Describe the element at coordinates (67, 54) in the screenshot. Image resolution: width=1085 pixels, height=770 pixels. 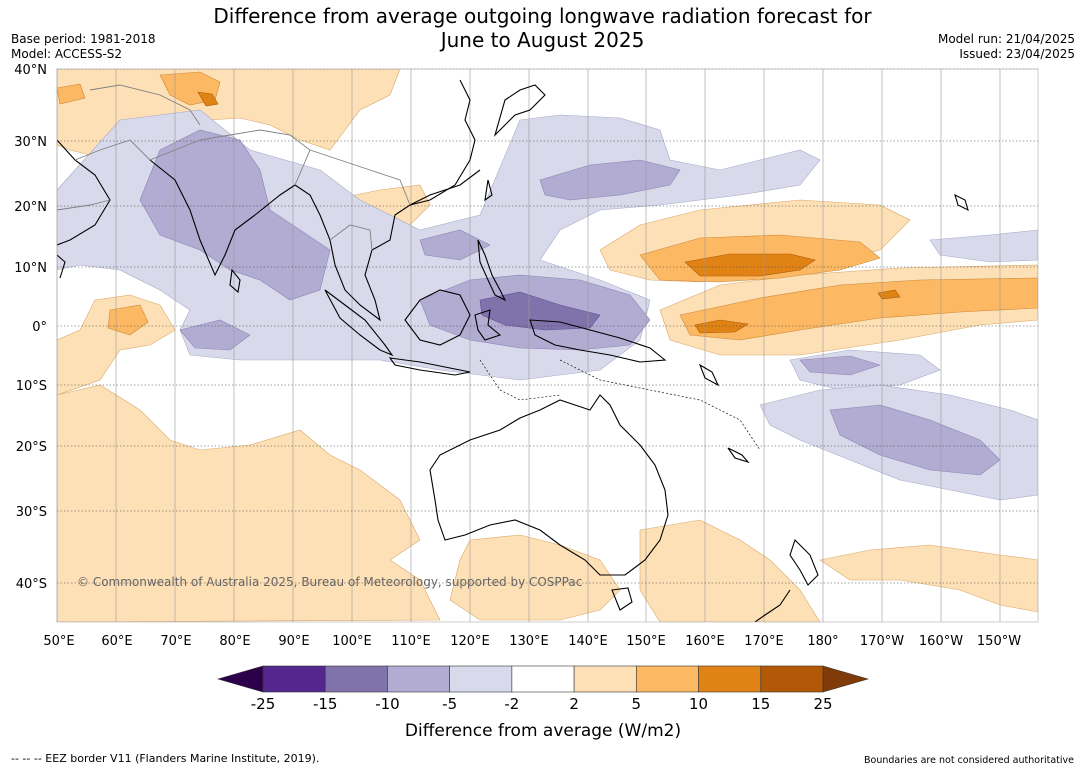
I see `model-name: Model: ACCESS-S2` at that location.